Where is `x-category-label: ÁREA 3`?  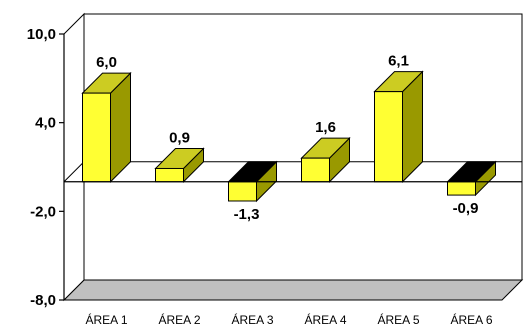 x-category-label: ÁREA 3 is located at coordinates (252, 319).